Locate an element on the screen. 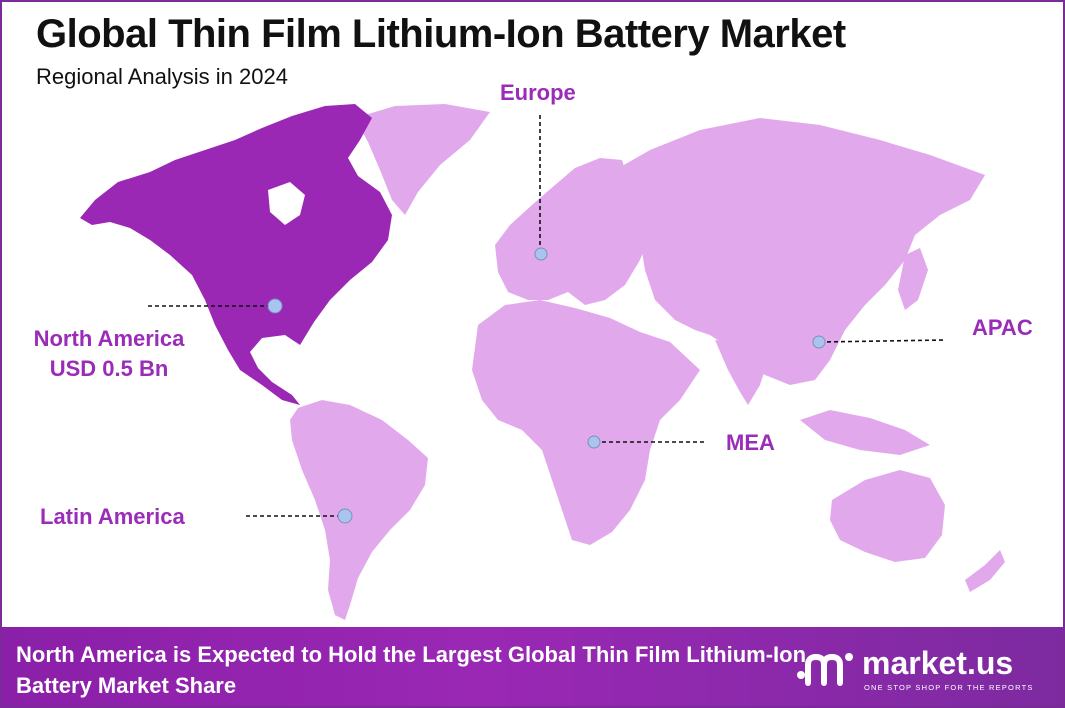  region-japan is located at coordinates (913, 279).